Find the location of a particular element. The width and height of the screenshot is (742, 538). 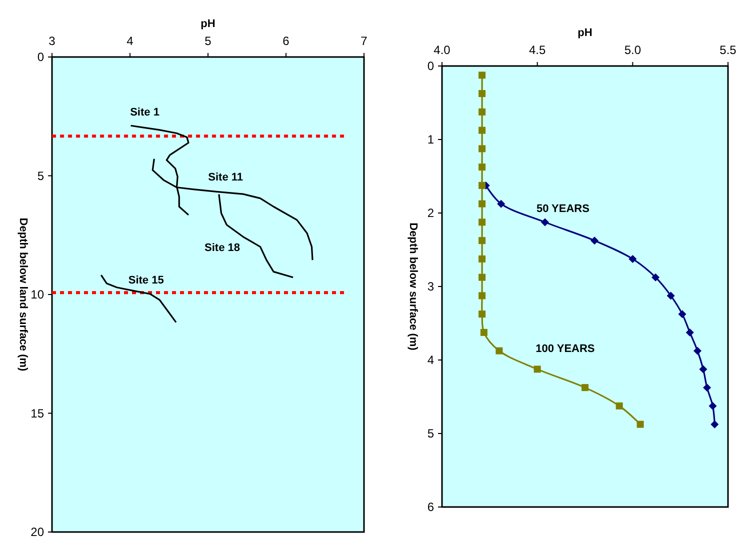

x-tick-label: 4.0 is located at coordinates (442, 50).